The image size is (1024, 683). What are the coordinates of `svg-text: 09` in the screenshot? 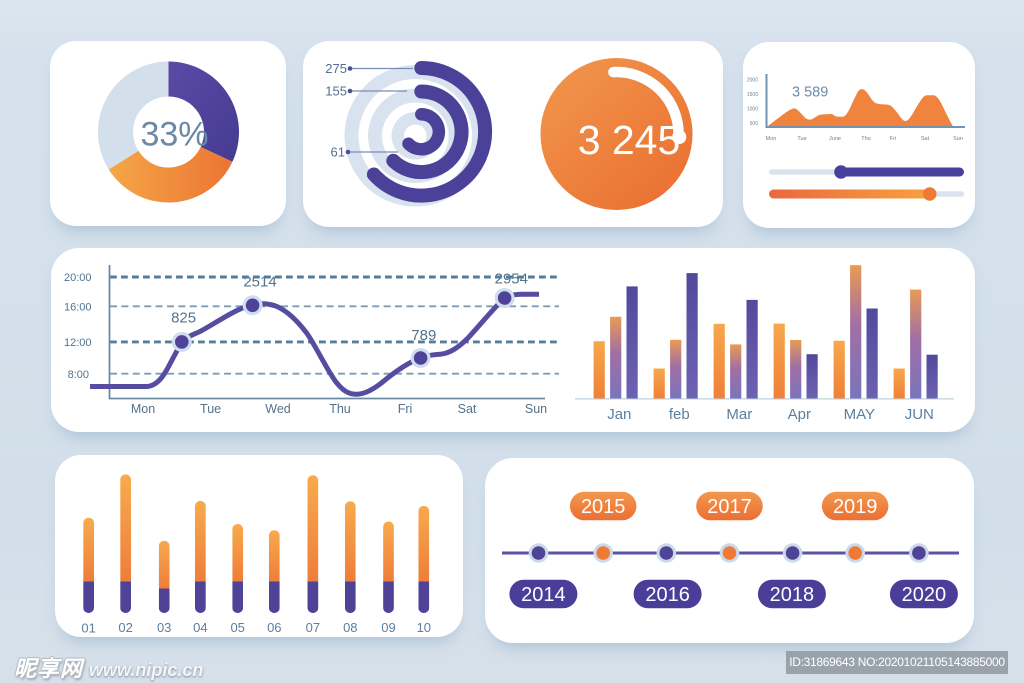 It's located at (388, 627).